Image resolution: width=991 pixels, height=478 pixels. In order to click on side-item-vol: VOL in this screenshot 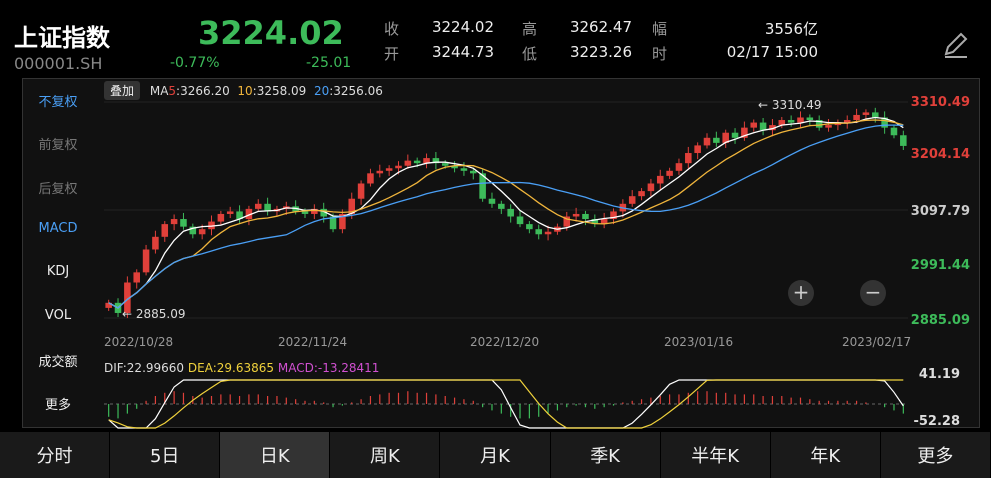, I will do `click(58, 315)`.